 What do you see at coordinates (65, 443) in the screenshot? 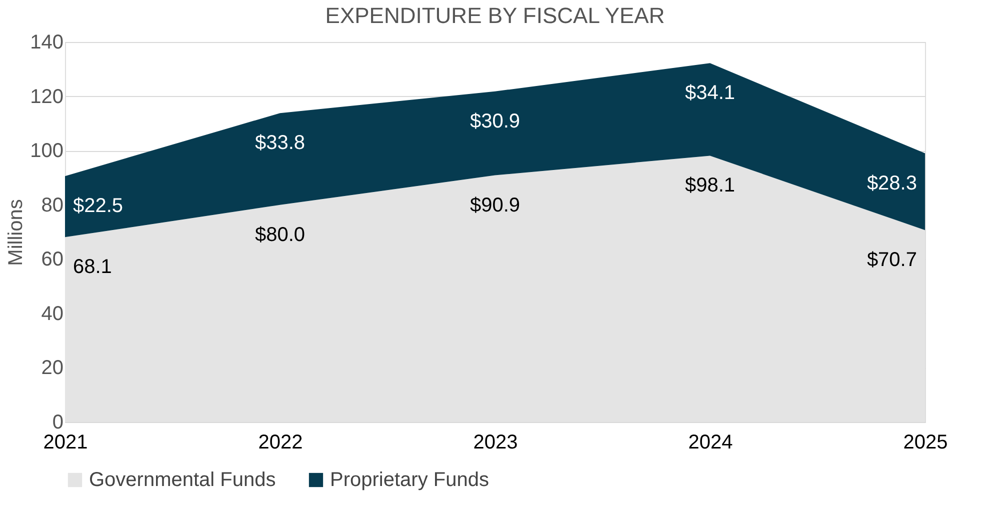
I see `x-tick-label: 2021` at bounding box center [65, 443].